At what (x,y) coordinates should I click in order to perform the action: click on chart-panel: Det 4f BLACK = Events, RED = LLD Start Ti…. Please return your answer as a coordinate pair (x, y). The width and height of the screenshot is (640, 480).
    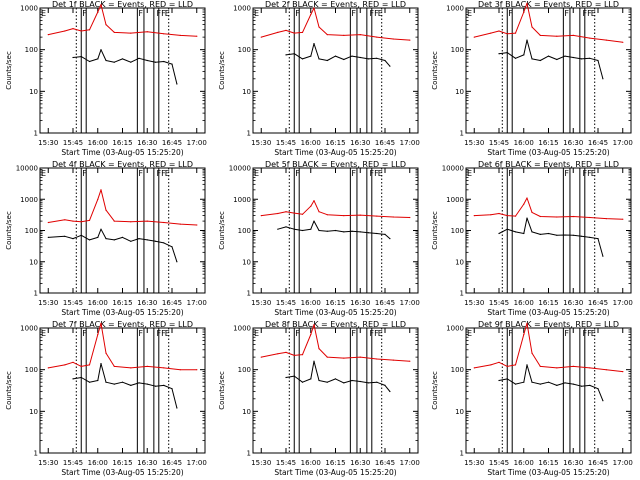
    Looking at the image, I should click on (106, 238).